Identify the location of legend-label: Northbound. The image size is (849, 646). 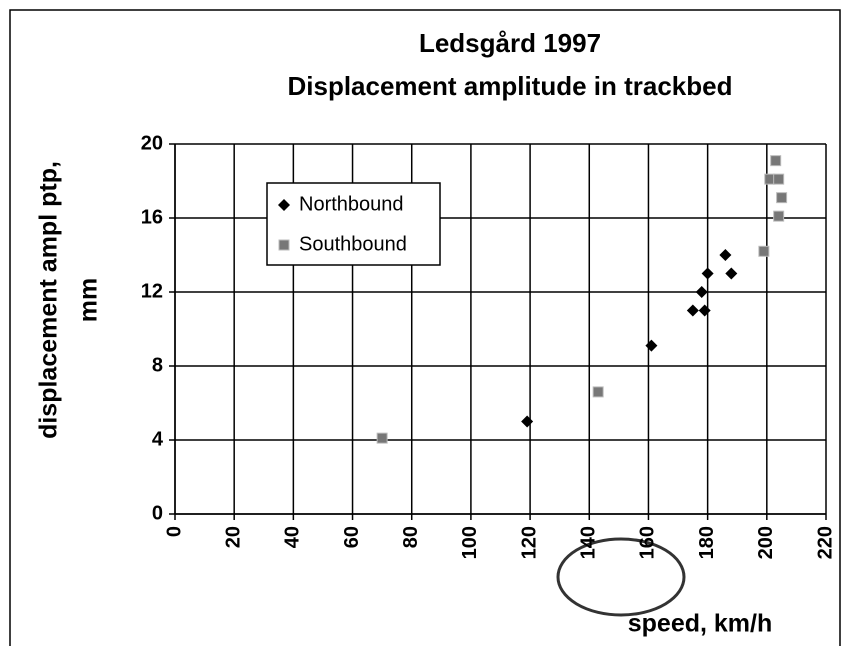
(351, 204).